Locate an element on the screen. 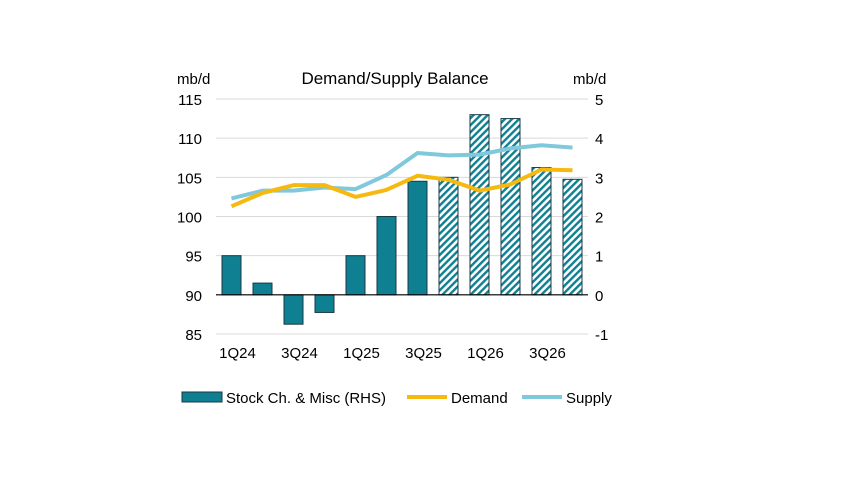  right-tick-label: 5 is located at coordinates (599, 100).